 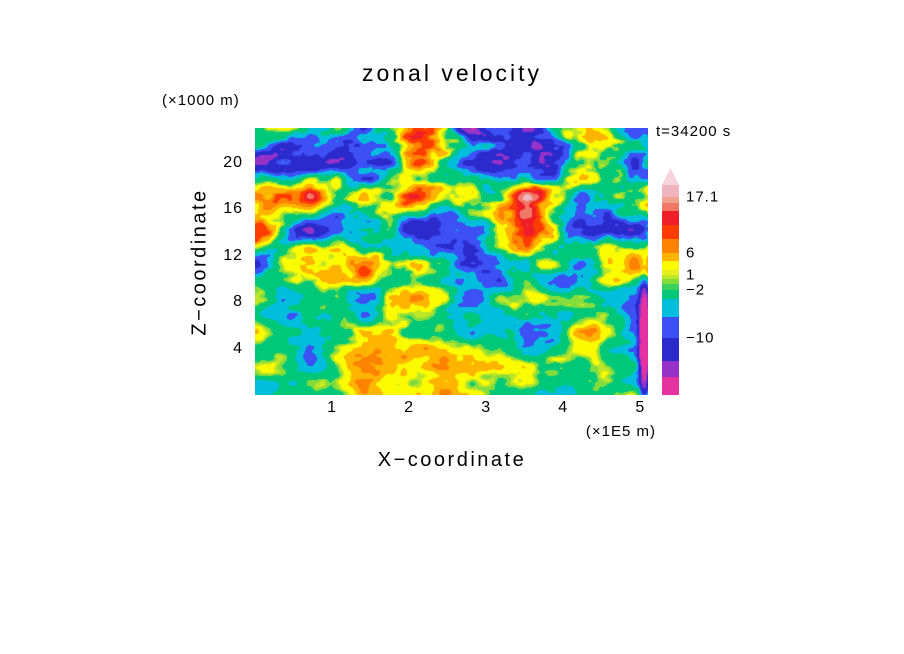 I want to click on y-axis-label: Z−coordinate, so click(x=199, y=262).